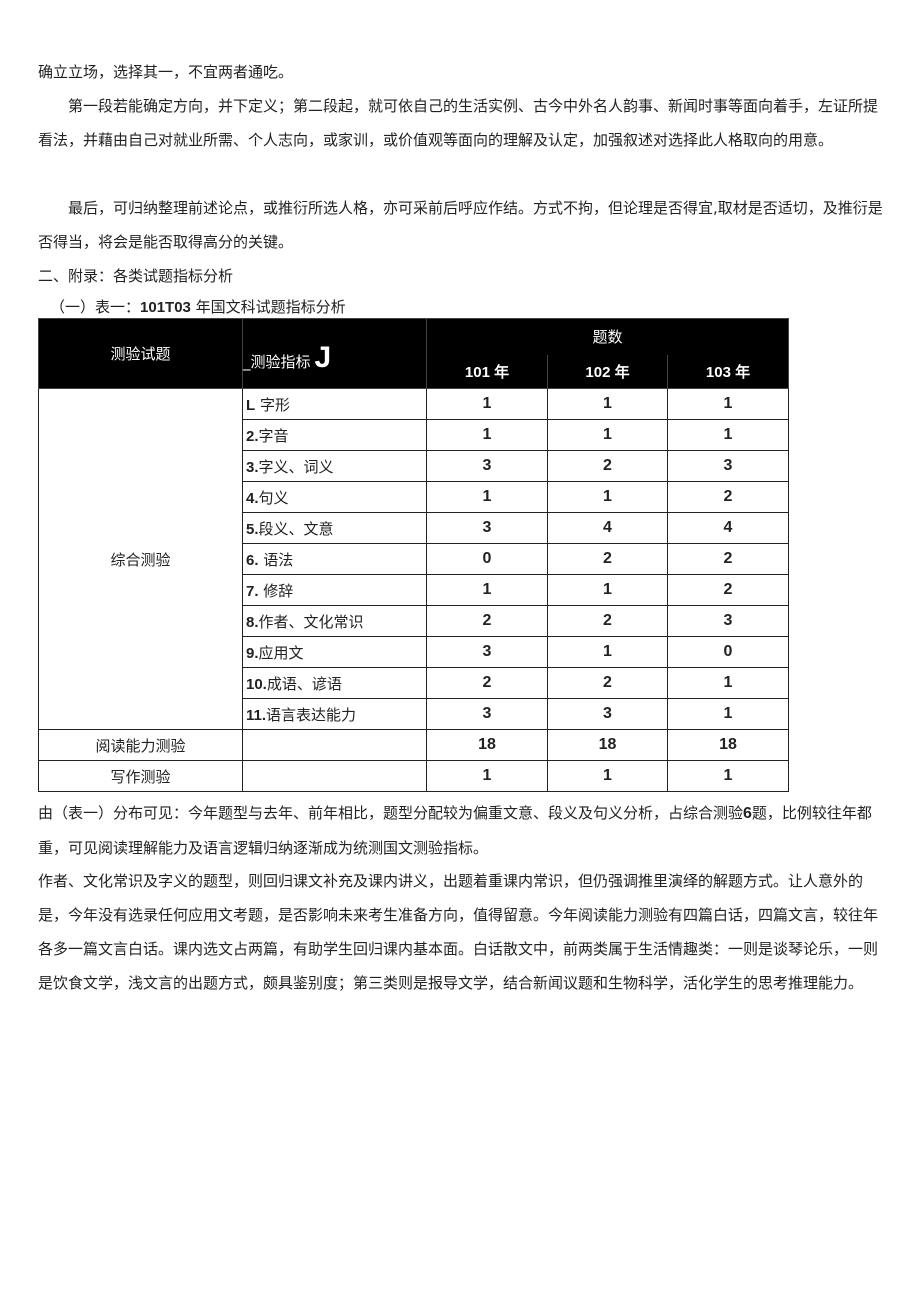  I want to click on table-row: 7. 修辞 1 1 2, so click(414, 590).